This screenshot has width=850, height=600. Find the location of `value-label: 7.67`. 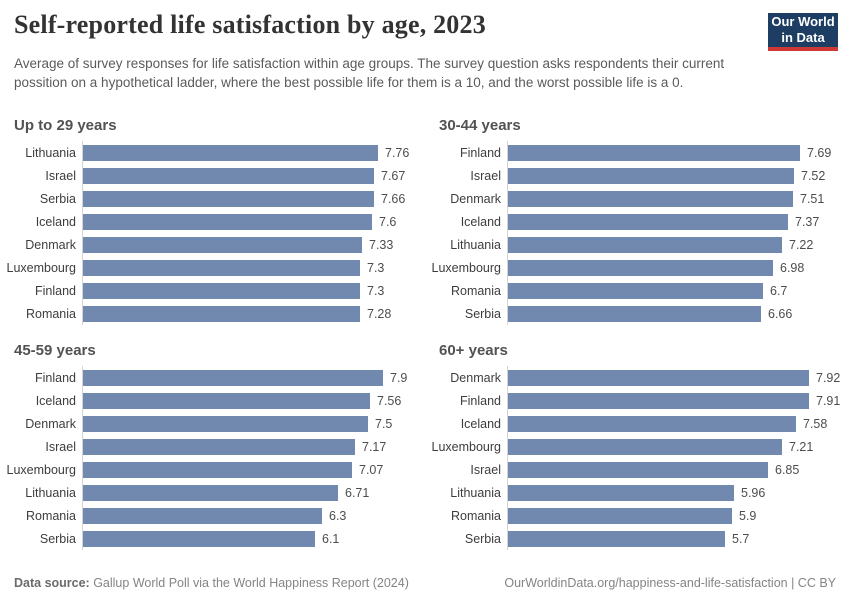

value-label: 7.67 is located at coordinates (393, 175).